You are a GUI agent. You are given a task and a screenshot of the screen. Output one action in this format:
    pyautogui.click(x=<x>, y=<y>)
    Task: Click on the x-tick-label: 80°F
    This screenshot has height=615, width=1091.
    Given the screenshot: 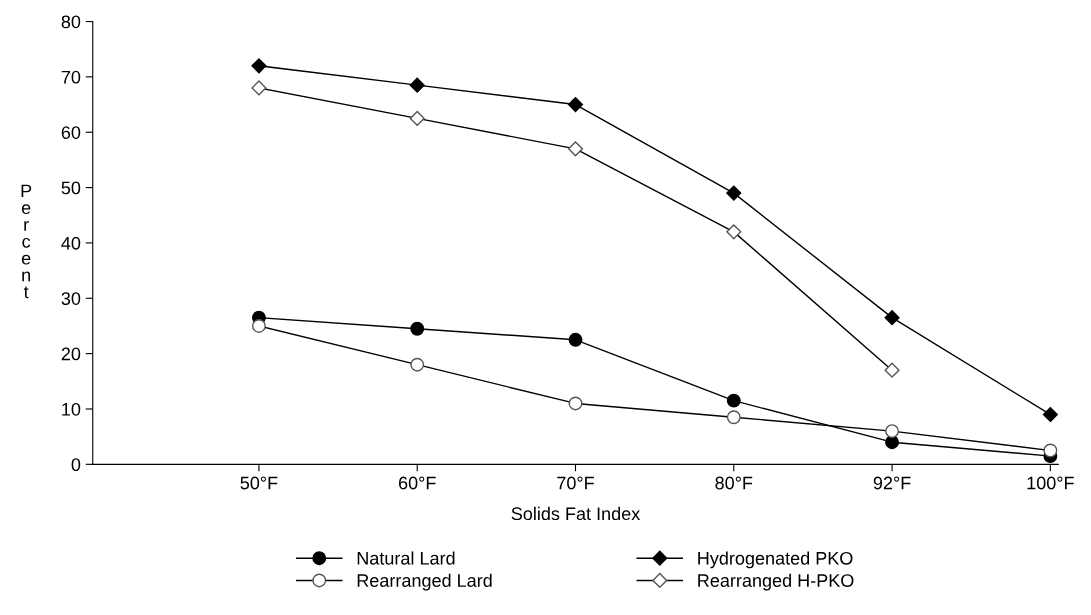 What is the action you would take?
    pyautogui.click(x=734, y=483)
    